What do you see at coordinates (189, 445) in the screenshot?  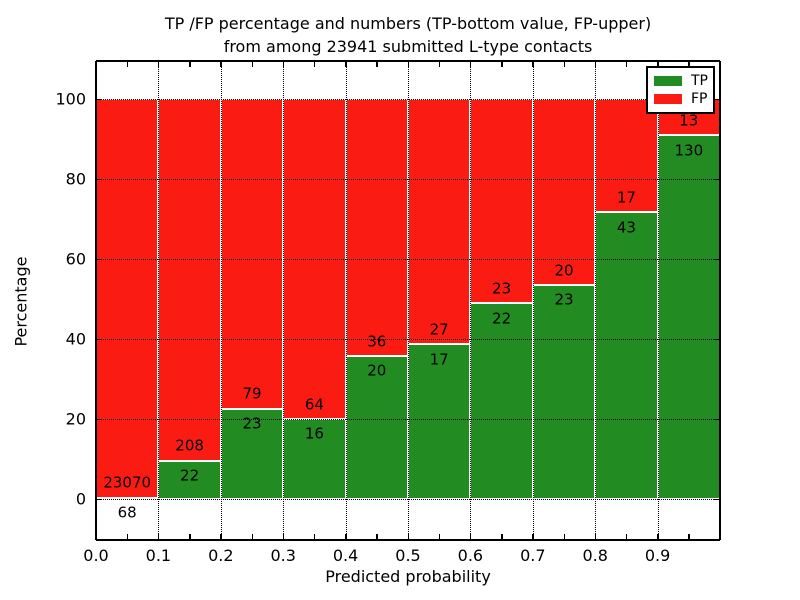 I see `fp-count-label: 208` at bounding box center [189, 445].